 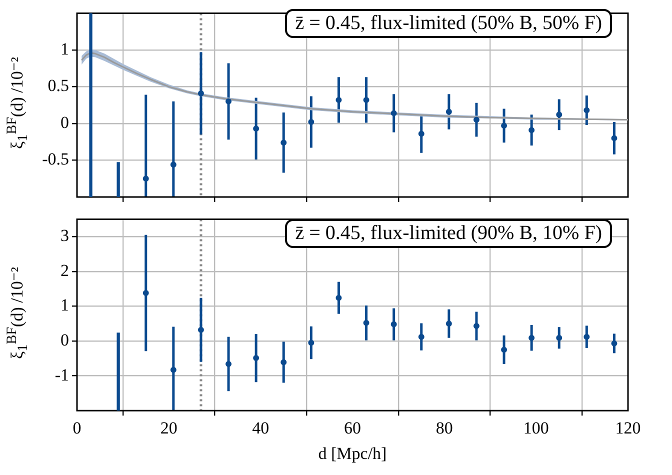 I want to click on y-tick-label: -1, so click(x=61, y=374).